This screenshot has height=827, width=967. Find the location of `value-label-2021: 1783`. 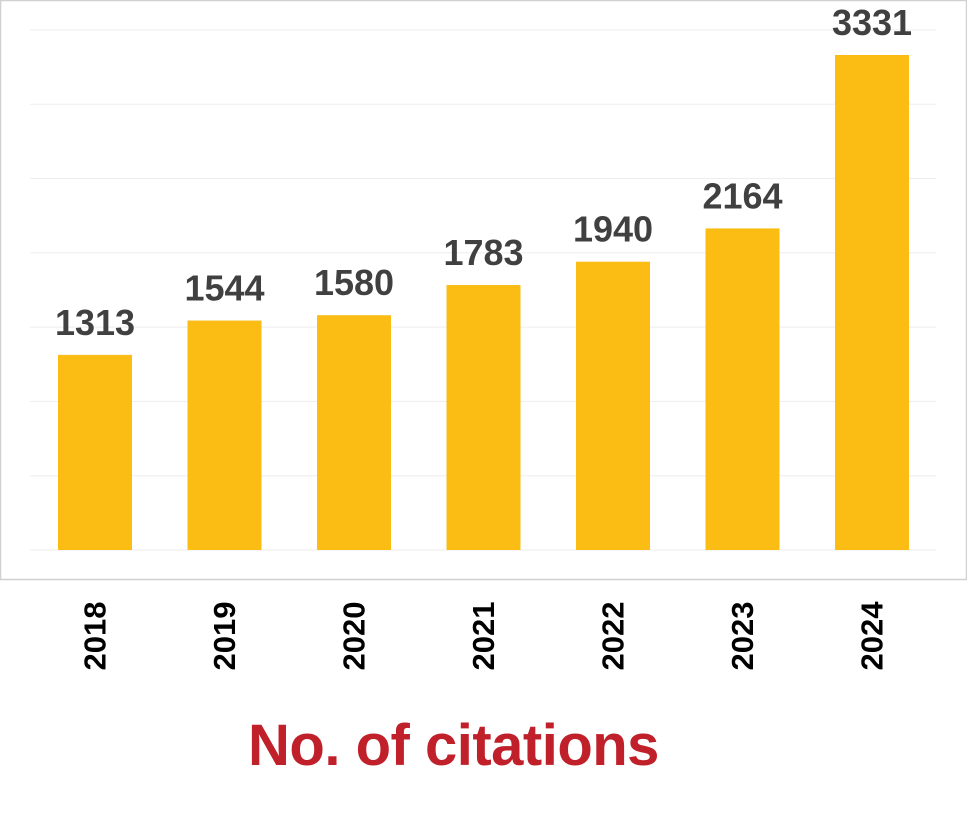

value-label-2021: 1783 is located at coordinates (483, 252).